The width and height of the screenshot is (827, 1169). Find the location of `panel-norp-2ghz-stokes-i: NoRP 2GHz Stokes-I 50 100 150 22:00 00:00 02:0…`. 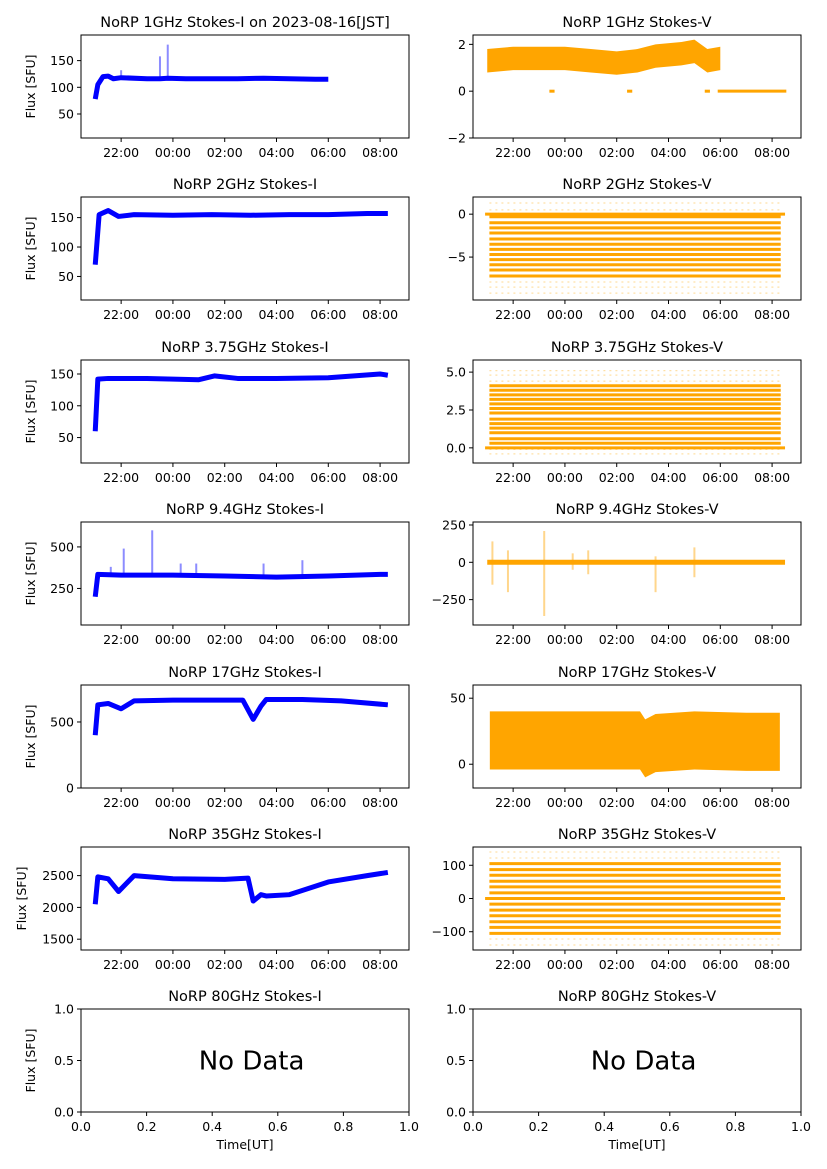

panel-norp-2ghz-stokes-i: NoRP 2GHz Stokes-I 50 100 150 22:00 00:00 02:0… is located at coordinates (216, 249).